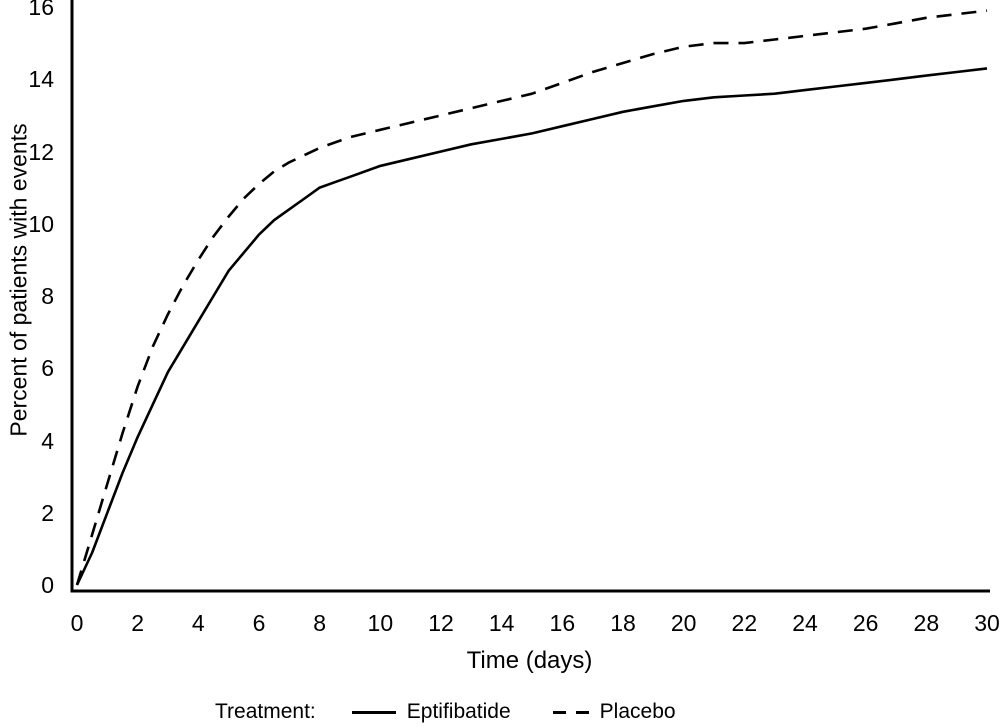 Image resolution: width=1000 pixels, height=728 pixels. Describe the element at coordinates (198, 623) in the screenshot. I see `x-tick-label: 4` at that location.